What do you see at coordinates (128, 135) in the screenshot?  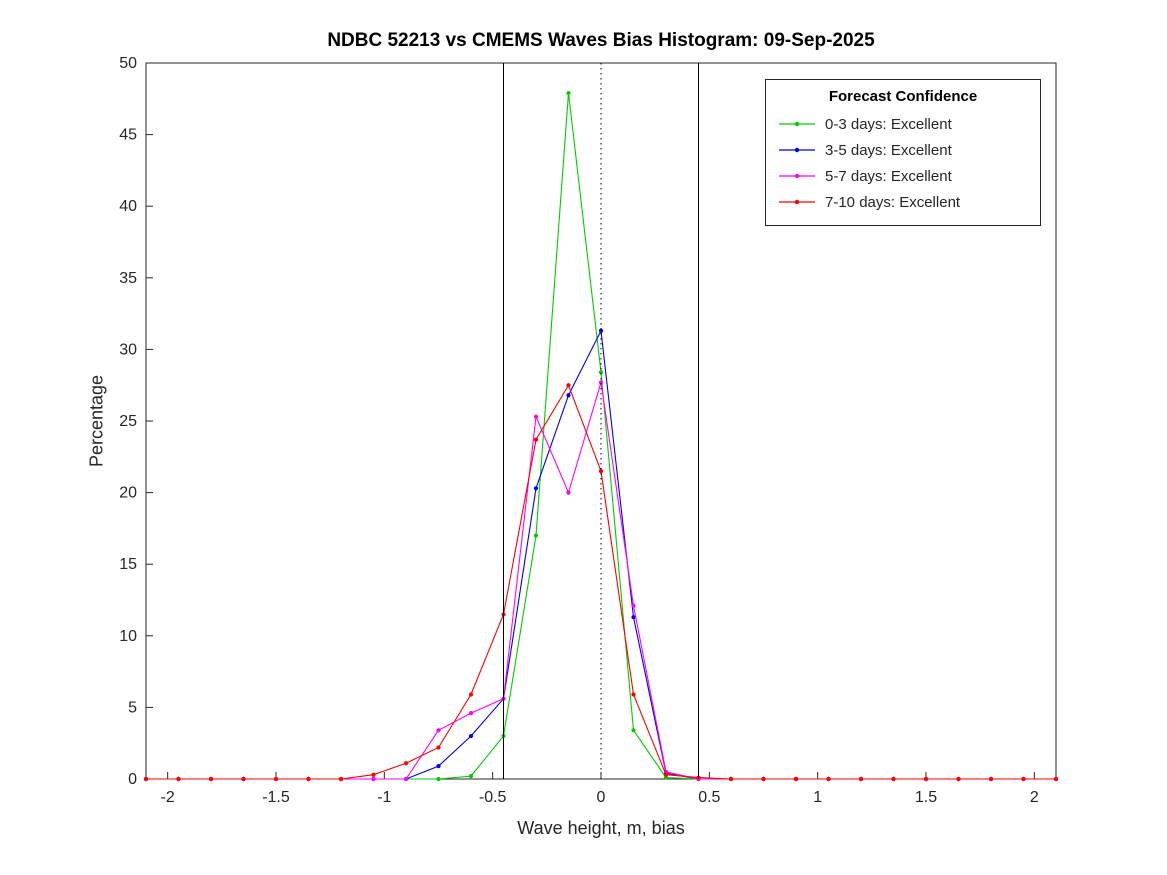 I see `y-tick-label: 45` at bounding box center [128, 135].